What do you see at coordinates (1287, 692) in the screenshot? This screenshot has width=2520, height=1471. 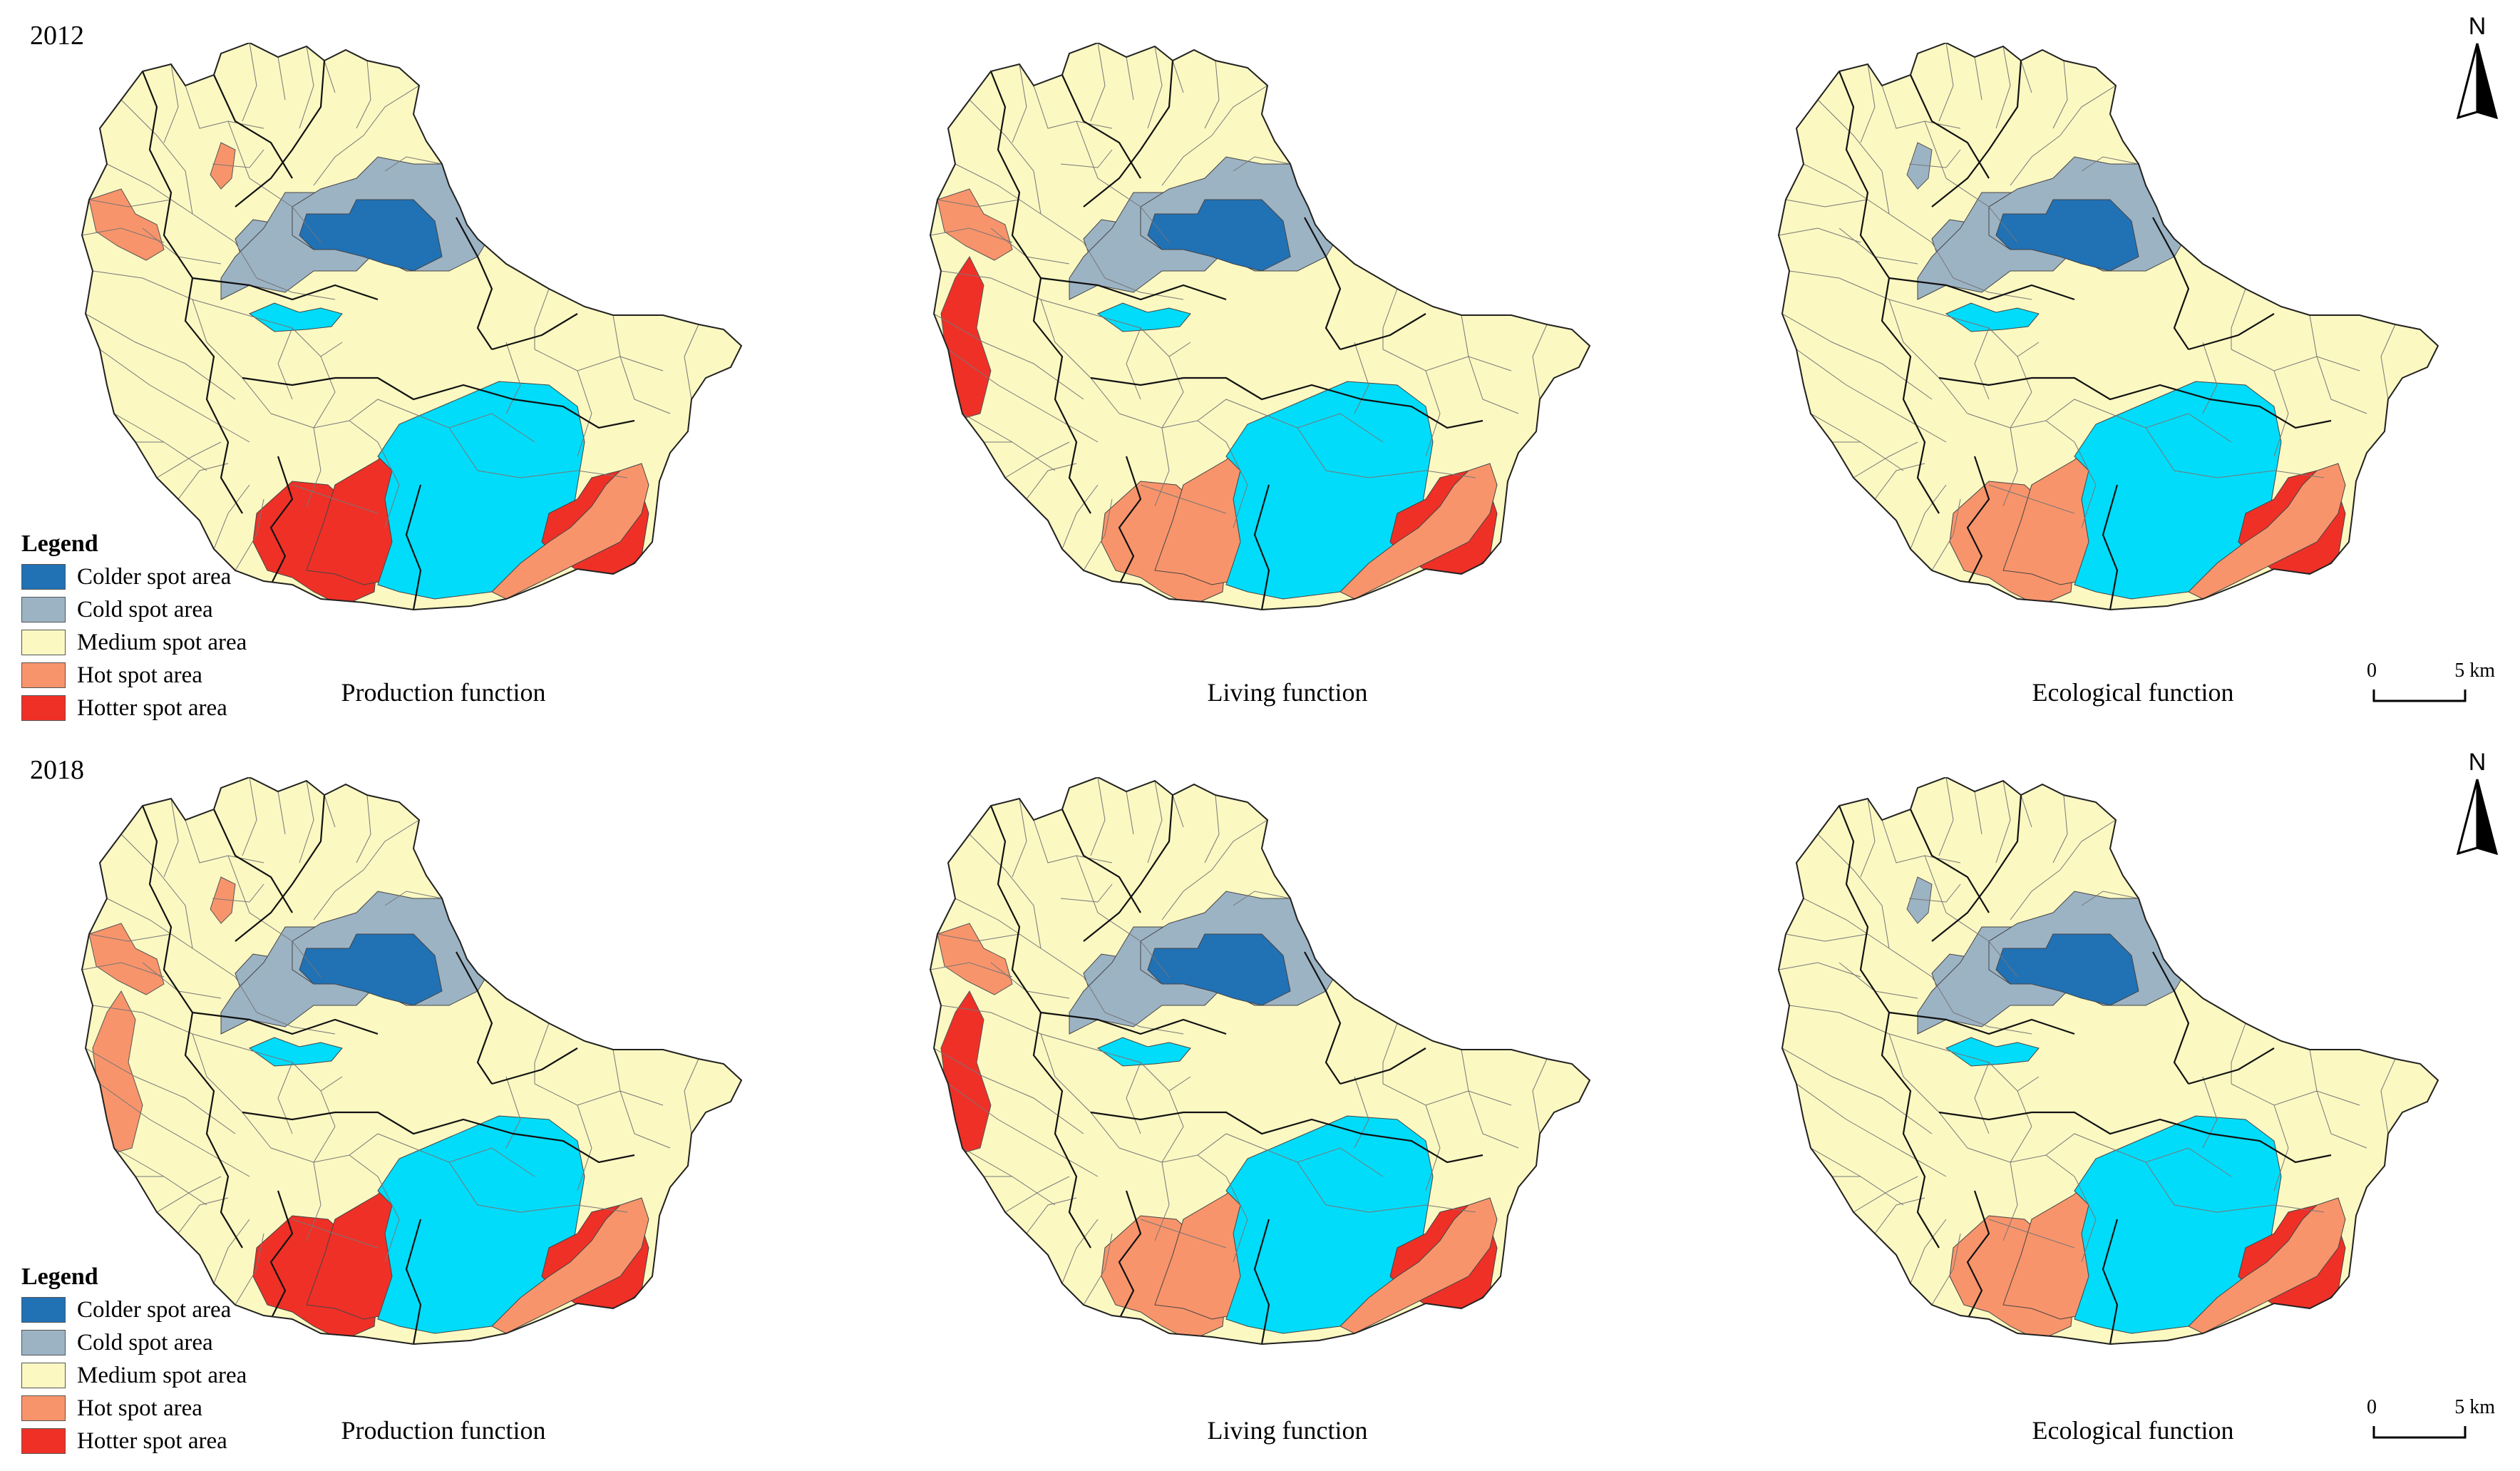 I see `caption-living-2012: Living function` at bounding box center [1287, 692].